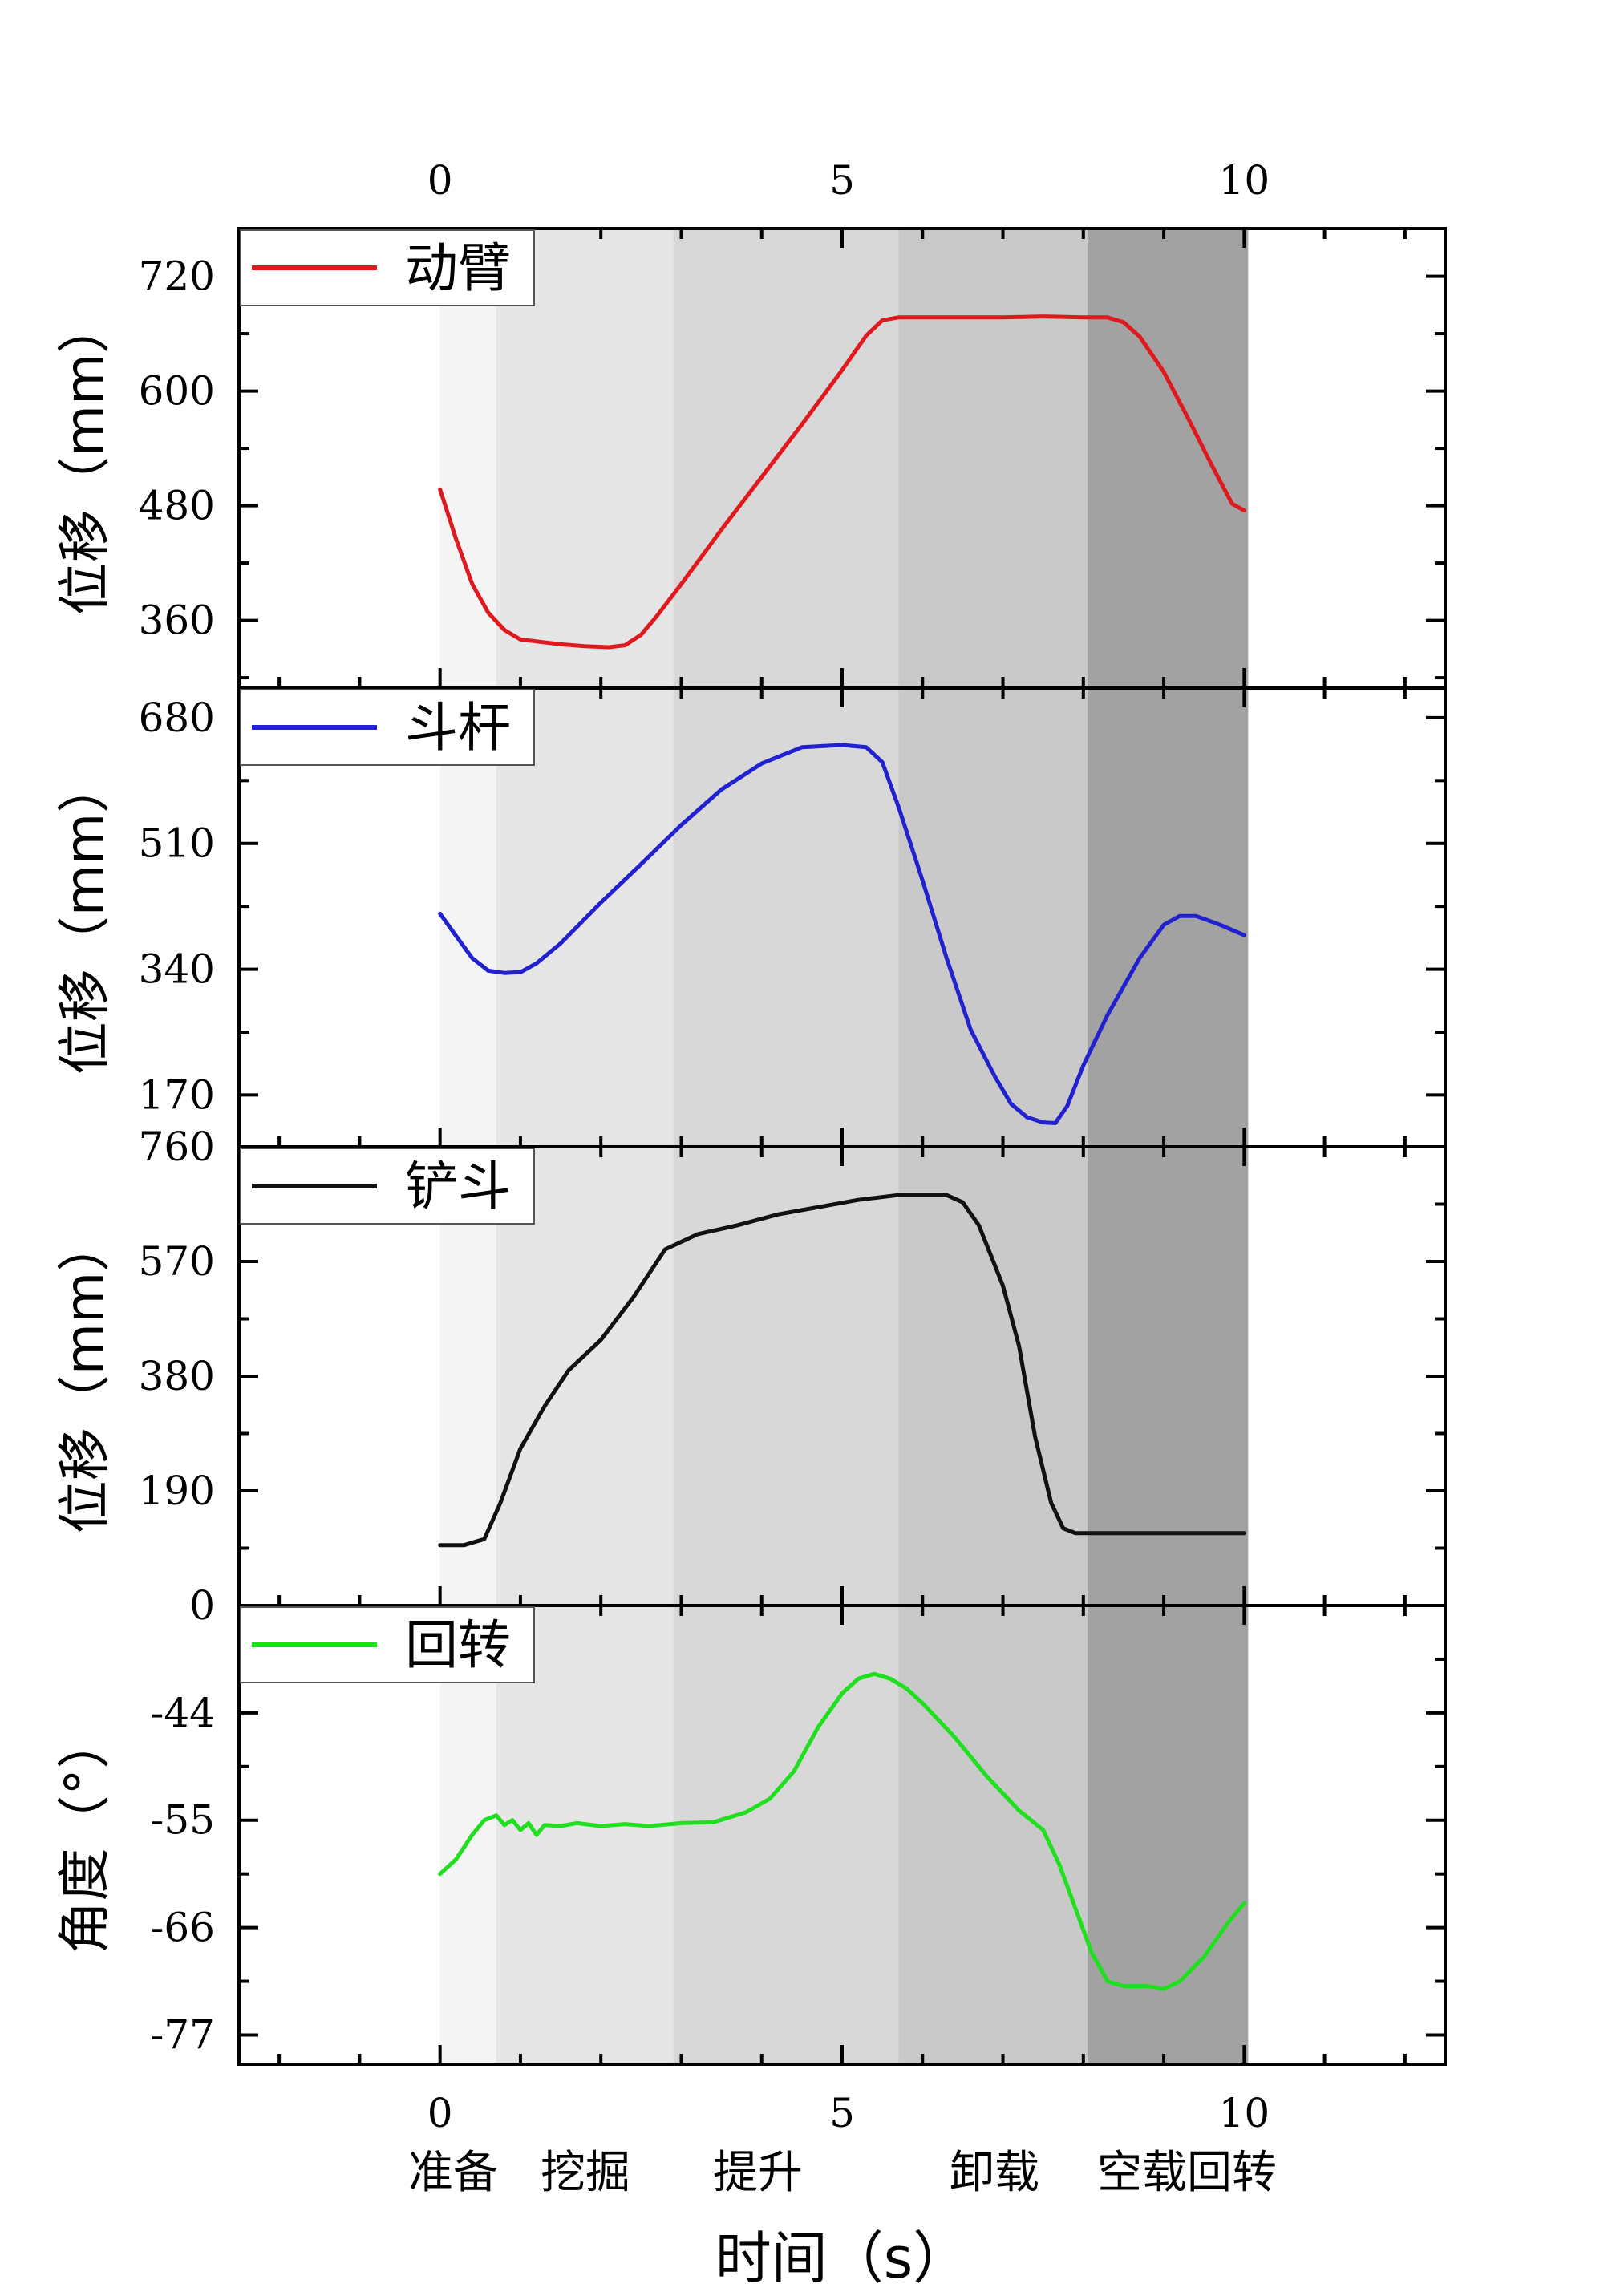 The height and width of the screenshot is (2296, 1604). I want to click on legend-label-1: 动臂, so click(458, 268).